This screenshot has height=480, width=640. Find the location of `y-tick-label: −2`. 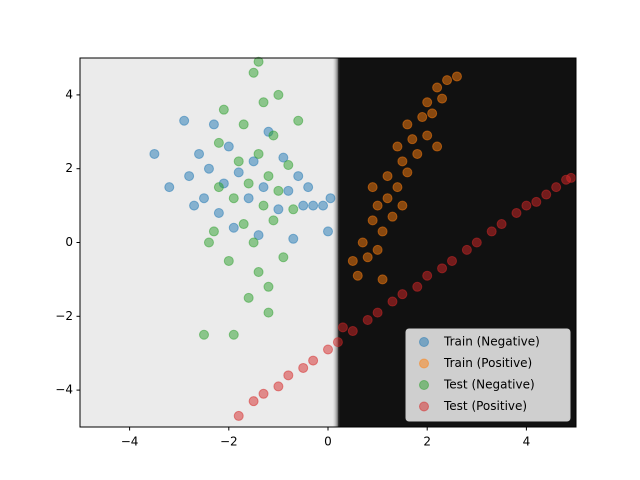

y-tick-label: −2 is located at coordinates (64, 316).